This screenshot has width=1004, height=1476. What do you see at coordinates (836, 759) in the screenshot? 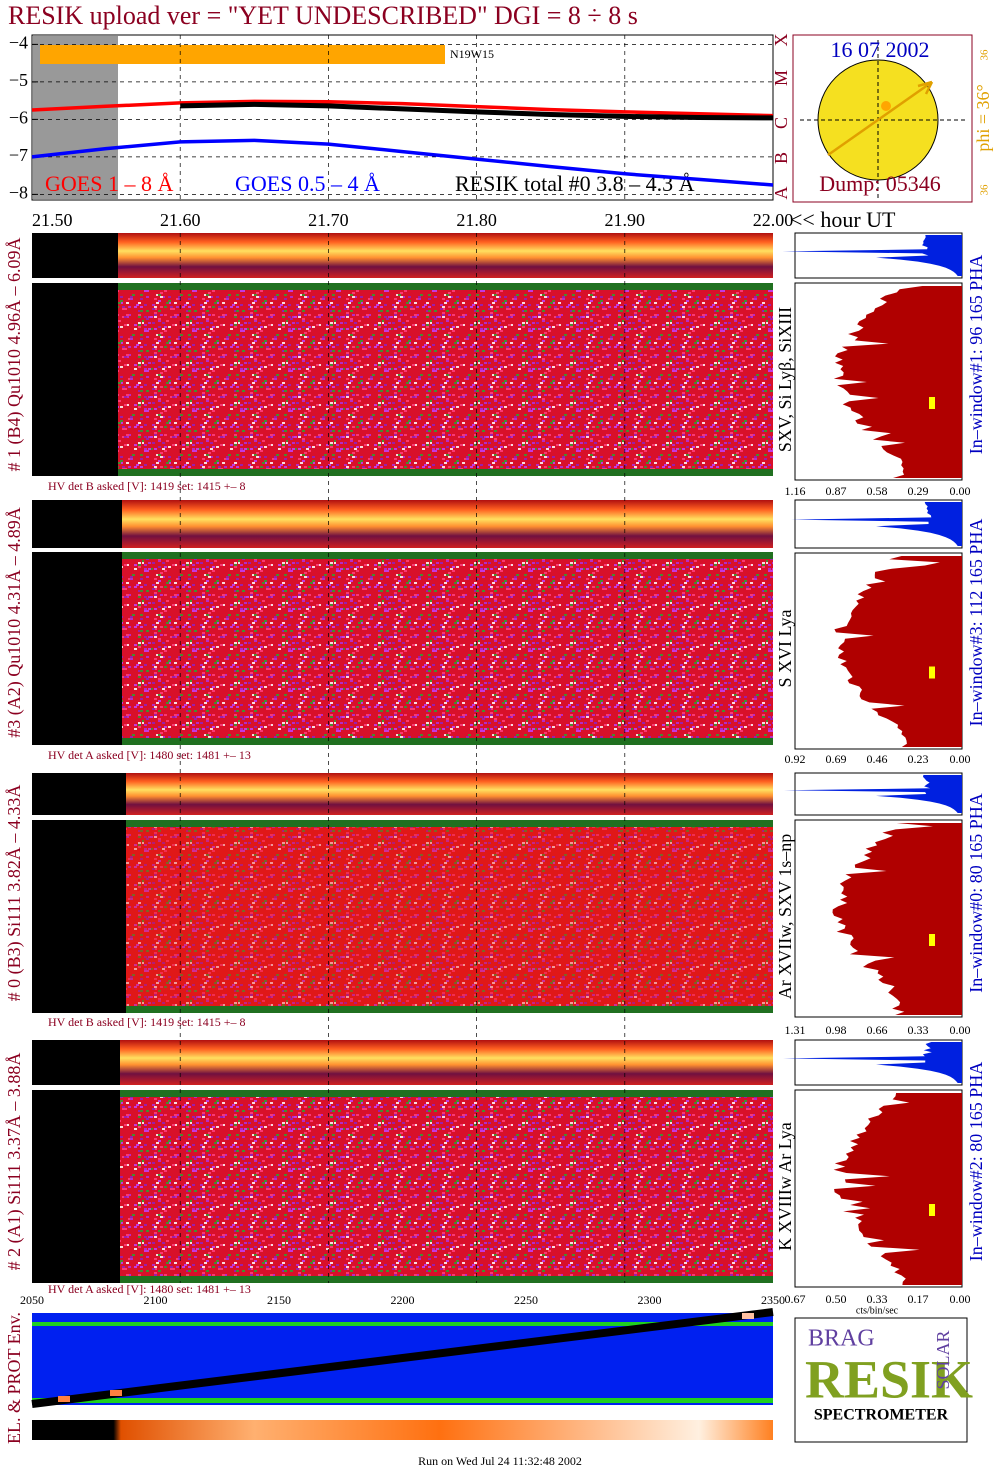
I see `hist-tick-label: 0.69` at bounding box center [836, 759].